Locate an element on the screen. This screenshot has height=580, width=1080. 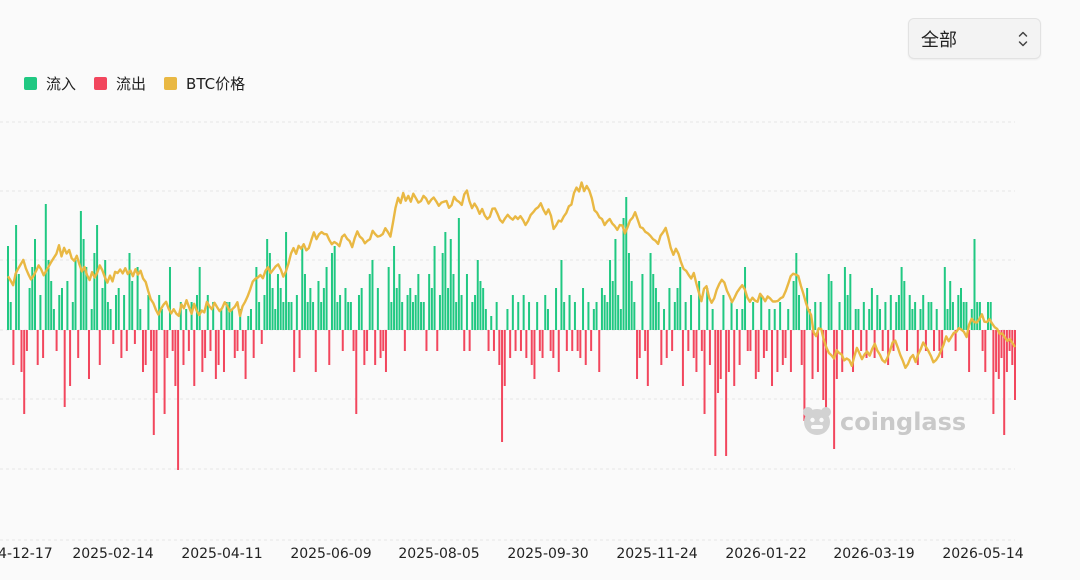
x-tick-label: 2025-11-24 is located at coordinates (657, 554).